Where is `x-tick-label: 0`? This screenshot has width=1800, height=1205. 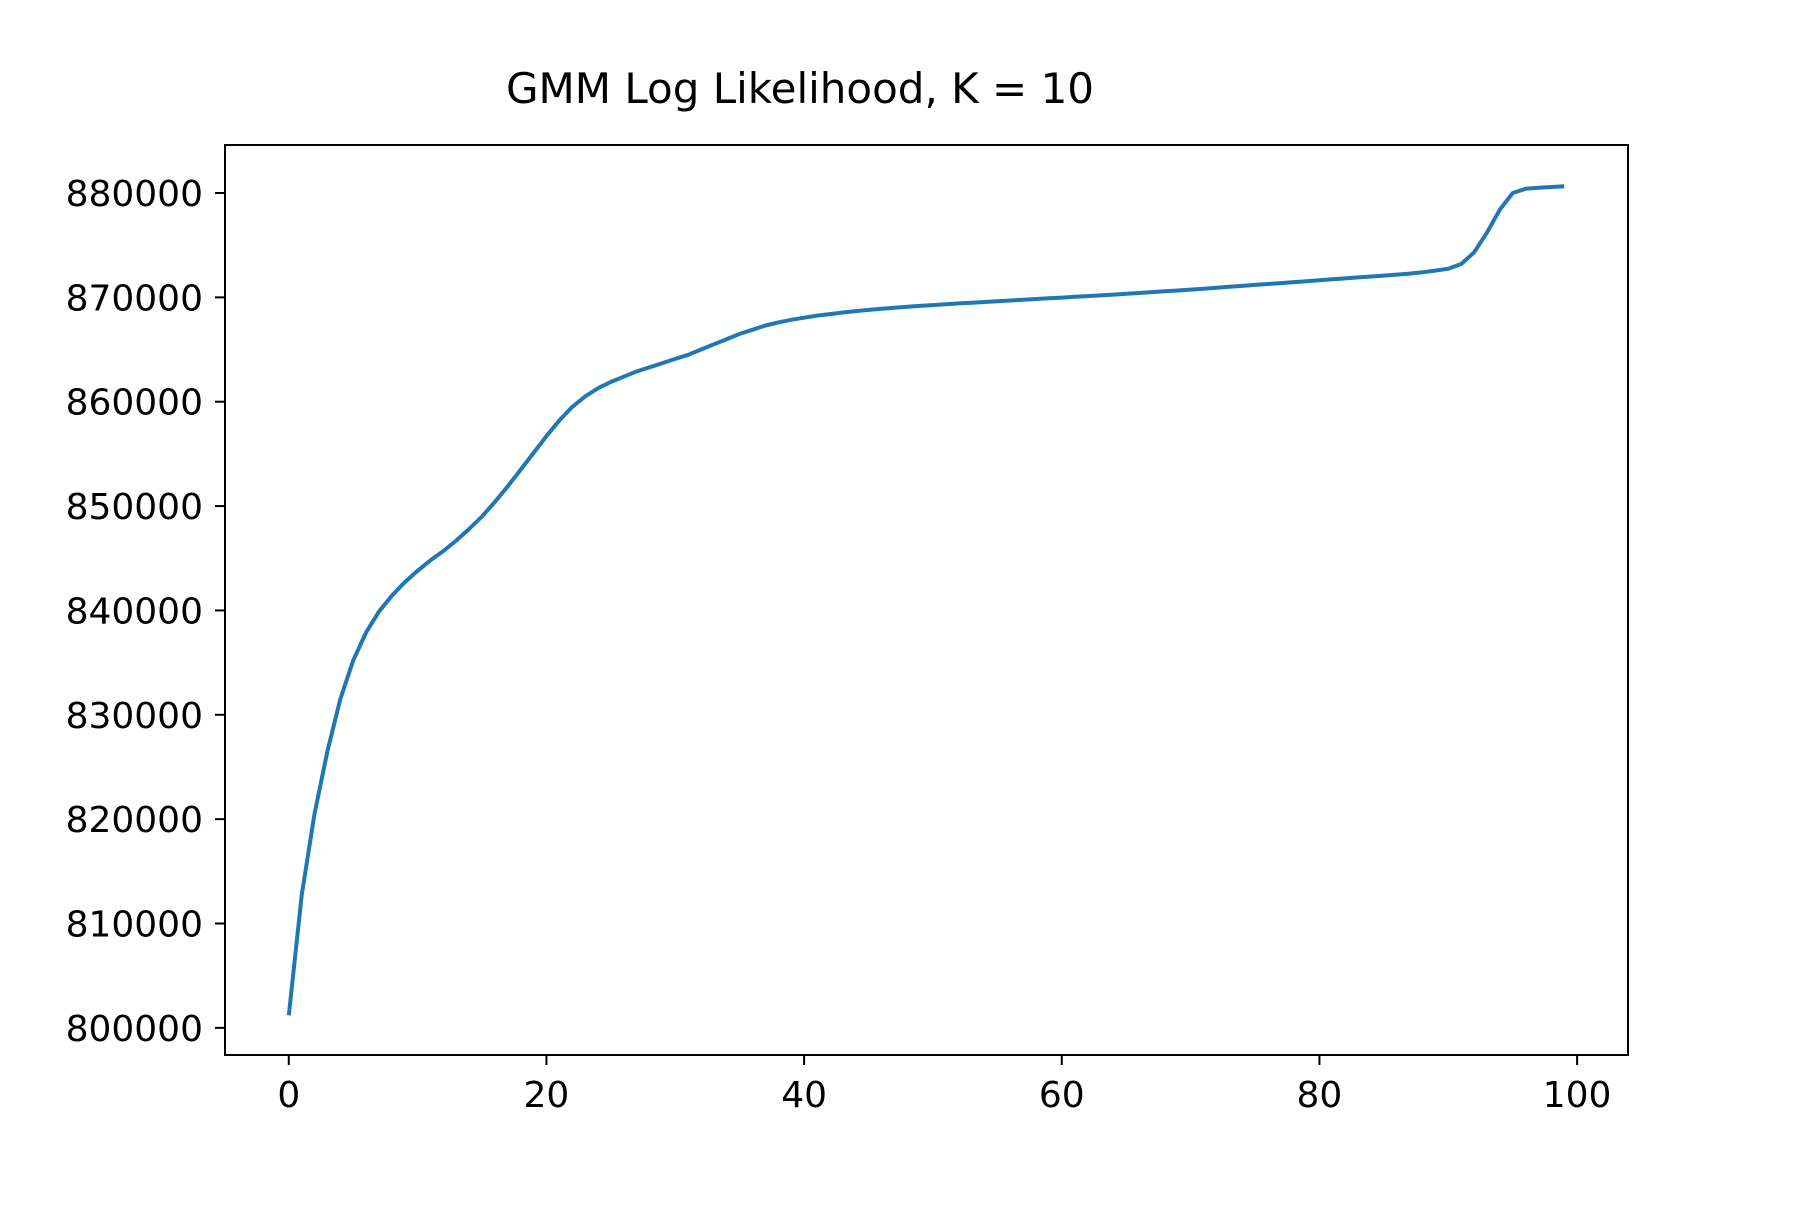 x-tick-label: 0 is located at coordinates (288, 1095).